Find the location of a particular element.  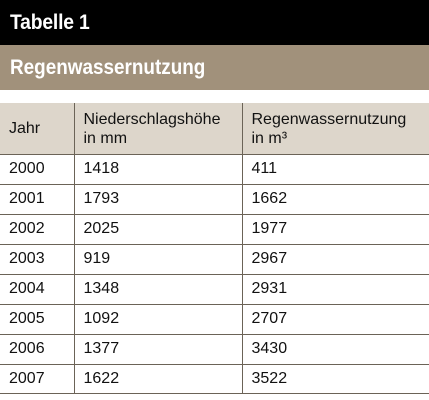

header-year: Jahr is located at coordinates (37, 129).